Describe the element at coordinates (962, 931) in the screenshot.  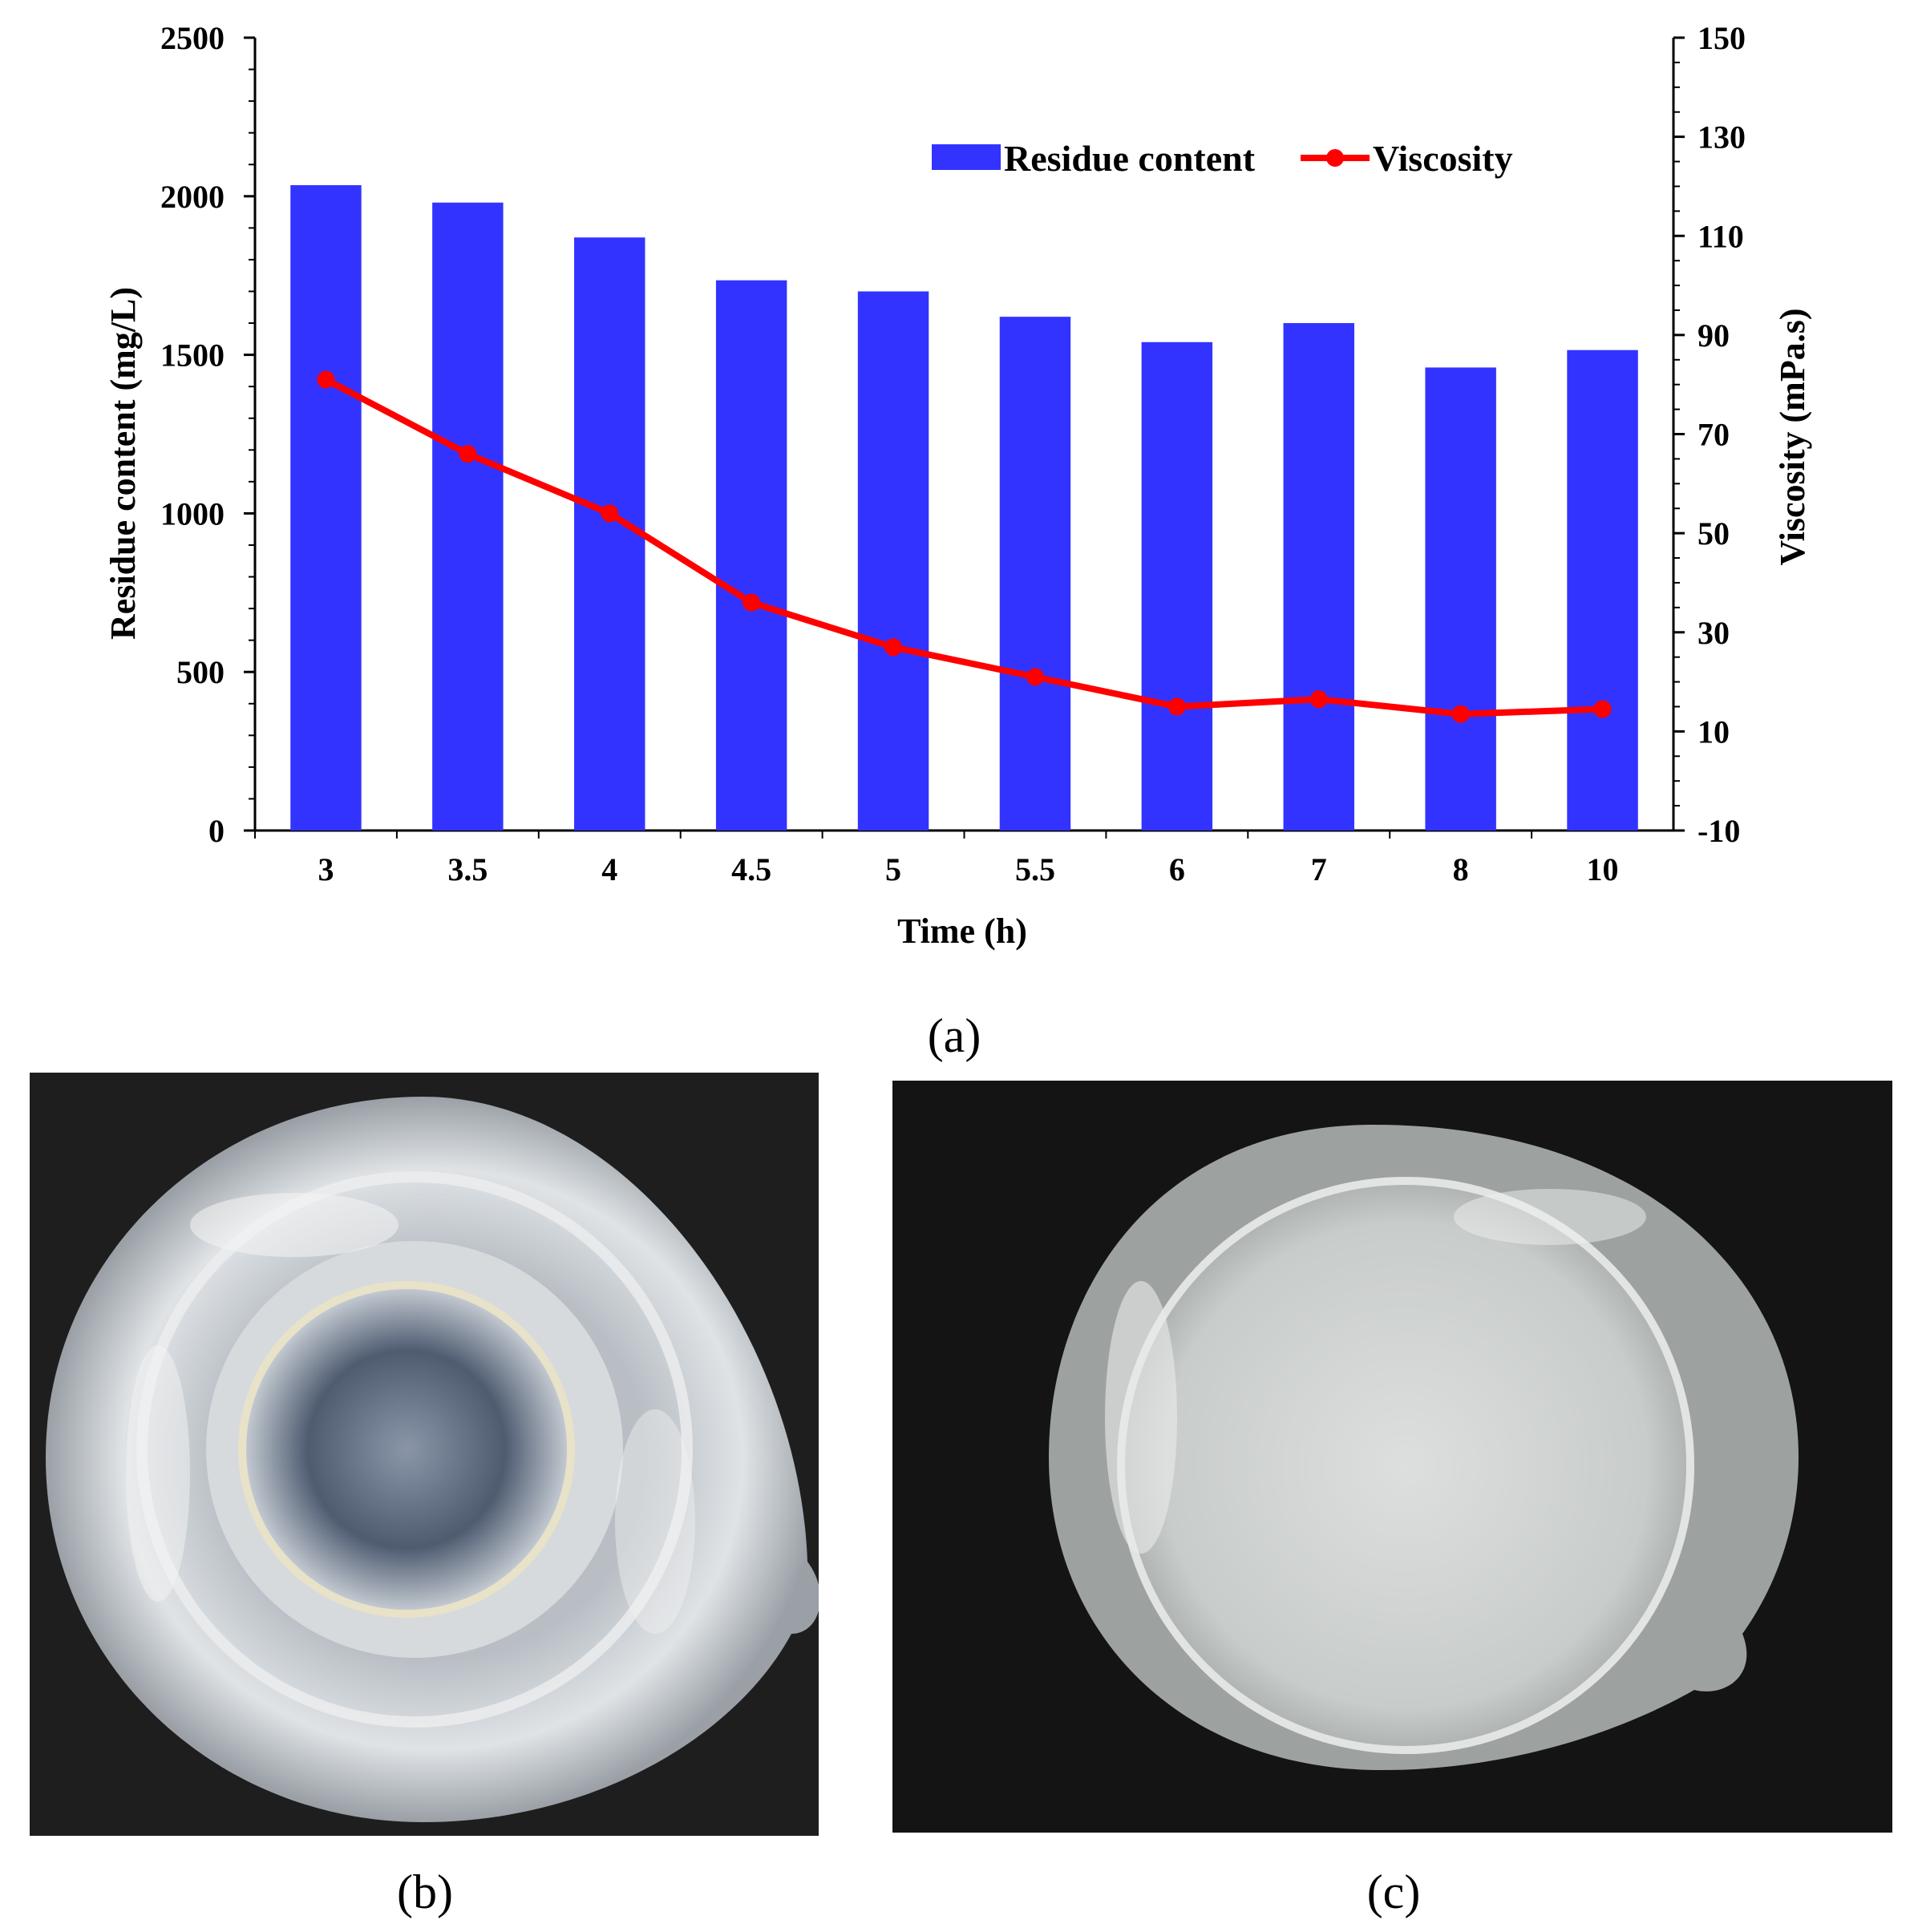
I see `x-axis-title: Time (h)` at that location.